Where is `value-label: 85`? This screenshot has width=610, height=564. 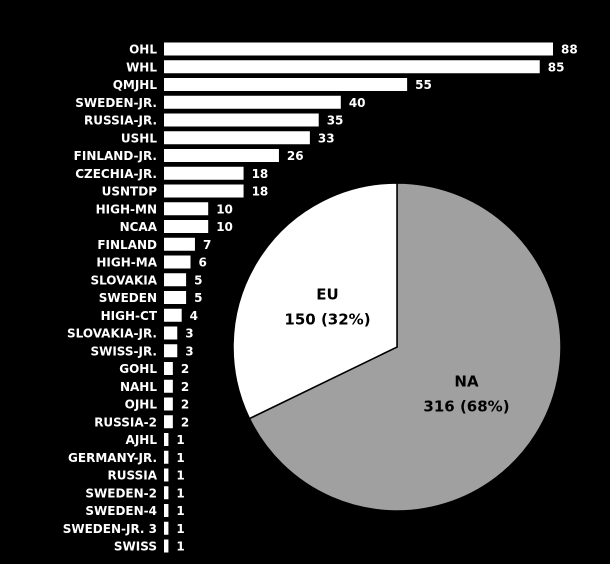
value-label: 85 is located at coordinates (556, 67).